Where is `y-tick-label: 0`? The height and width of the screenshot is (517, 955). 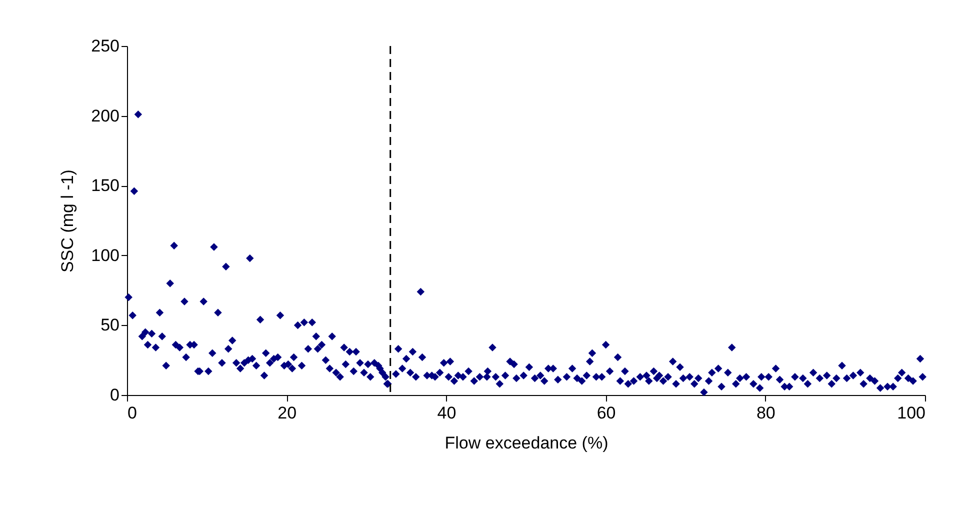
y-tick-label: 0 is located at coordinates (115, 395).